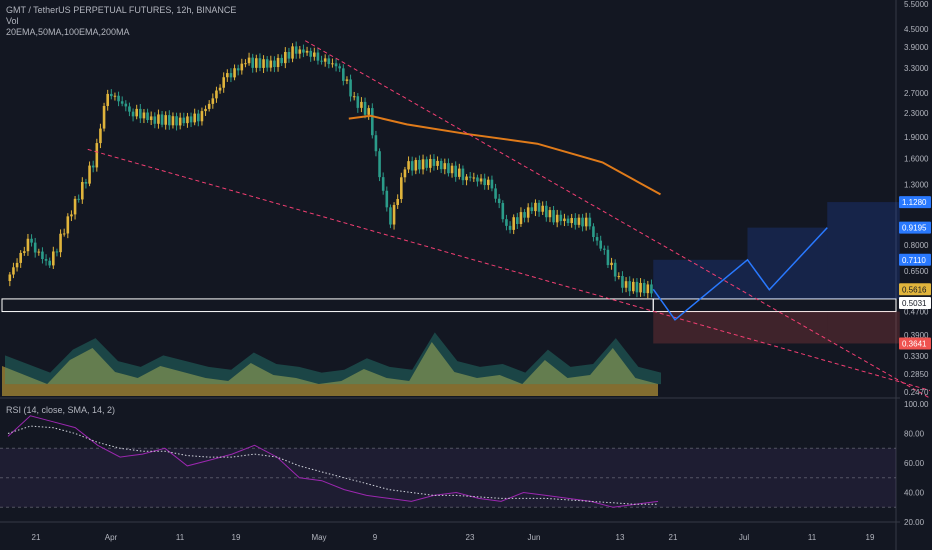 The image size is (932, 550). I want to click on time-tick-label: Jul, so click(744, 537).